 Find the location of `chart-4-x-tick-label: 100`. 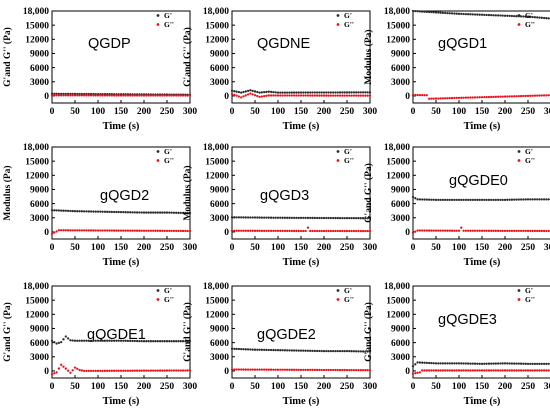

chart-4-x-tick-label: 100 is located at coordinates (98, 248).